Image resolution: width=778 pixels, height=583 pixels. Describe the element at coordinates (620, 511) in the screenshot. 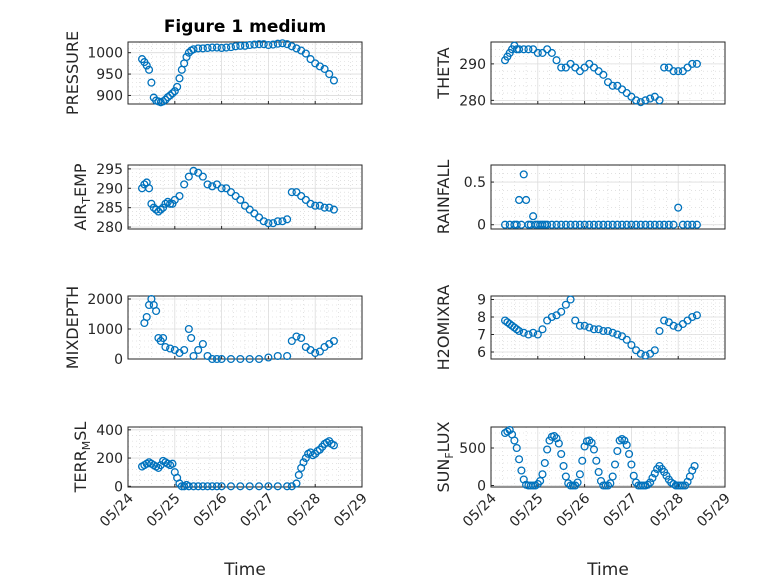

I see `panel-8-x-tick-label: 05/27` at that location.